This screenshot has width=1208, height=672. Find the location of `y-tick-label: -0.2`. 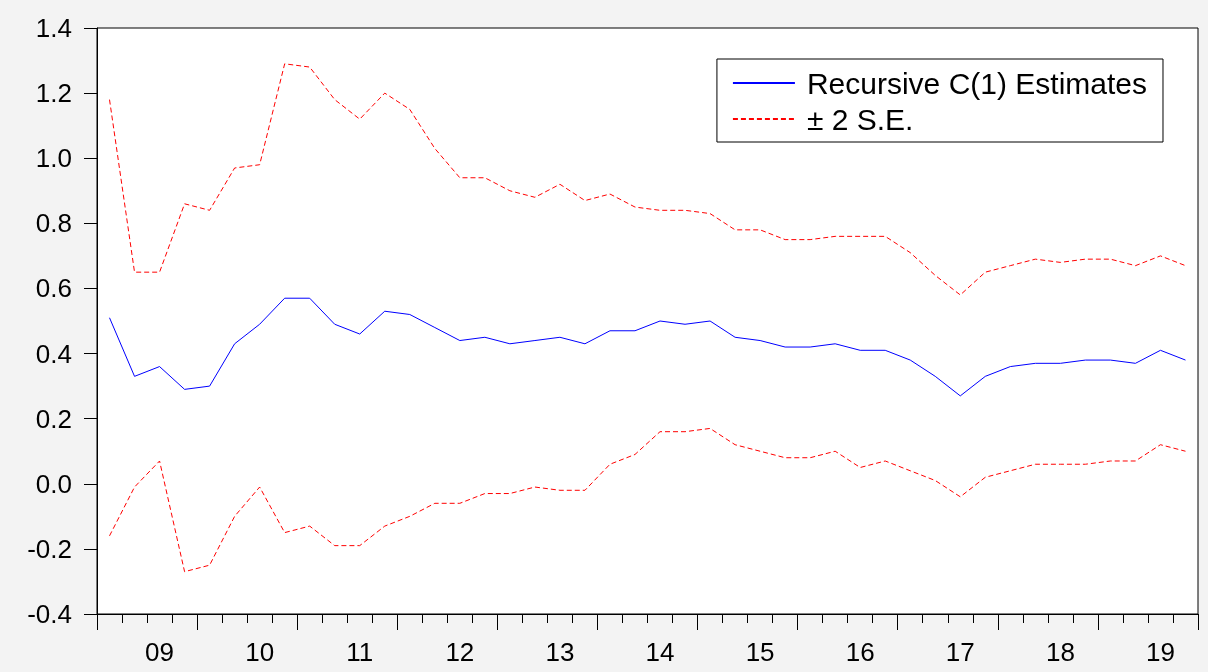

y-tick-label: -0.2 is located at coordinates (49, 548).